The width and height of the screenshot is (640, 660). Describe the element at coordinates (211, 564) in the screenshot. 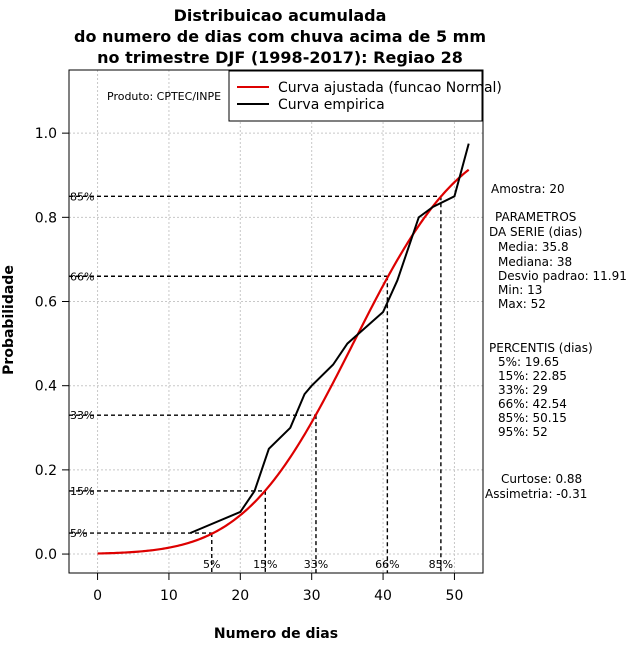

I see `percentile-bottom-label-0: 5%` at that location.